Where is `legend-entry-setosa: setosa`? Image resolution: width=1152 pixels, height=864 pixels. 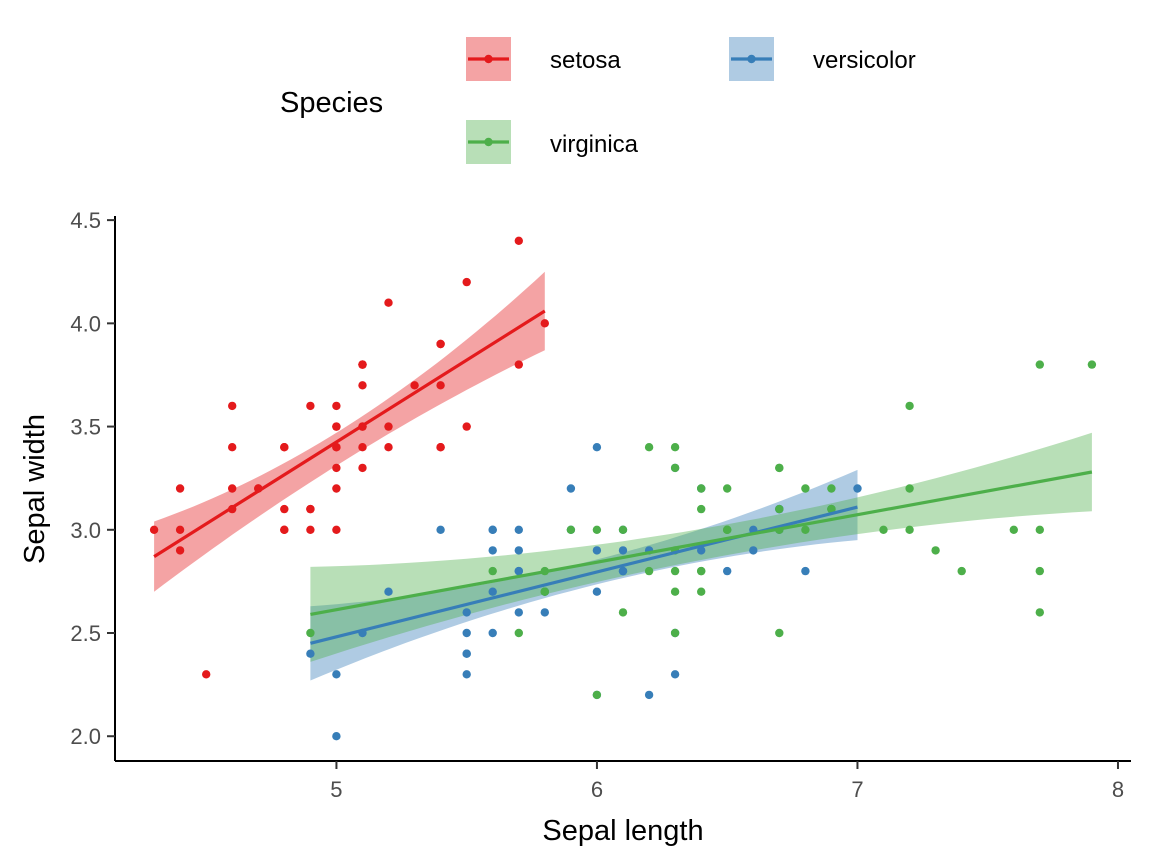
legend-entry-setosa: setosa is located at coordinates (543, 59).